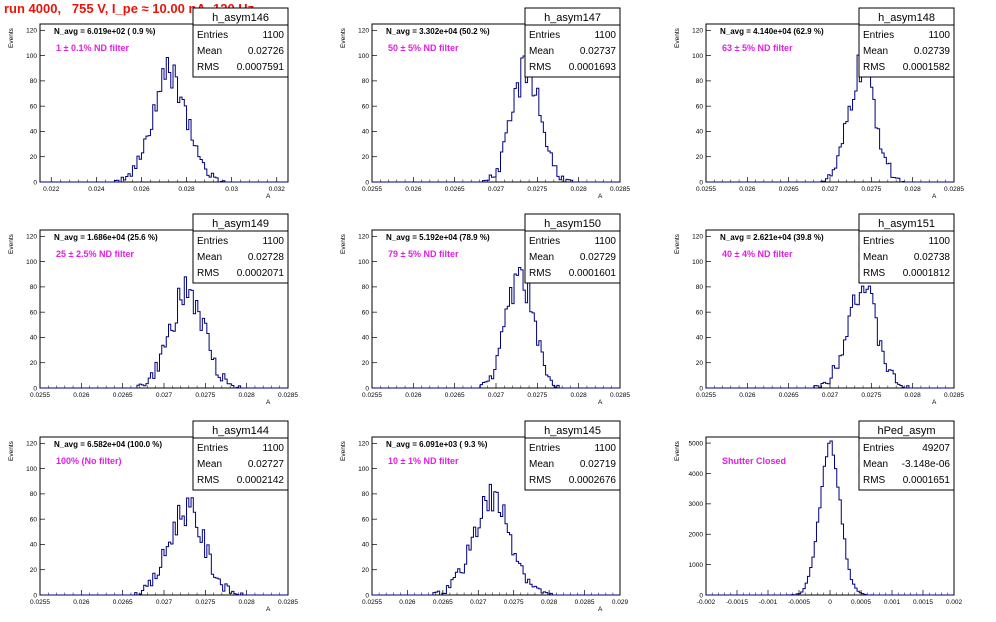 This screenshot has height=622, width=996. What do you see at coordinates (954, 602) in the screenshot?
I see `x-tick-label: 0.002` at bounding box center [954, 602].